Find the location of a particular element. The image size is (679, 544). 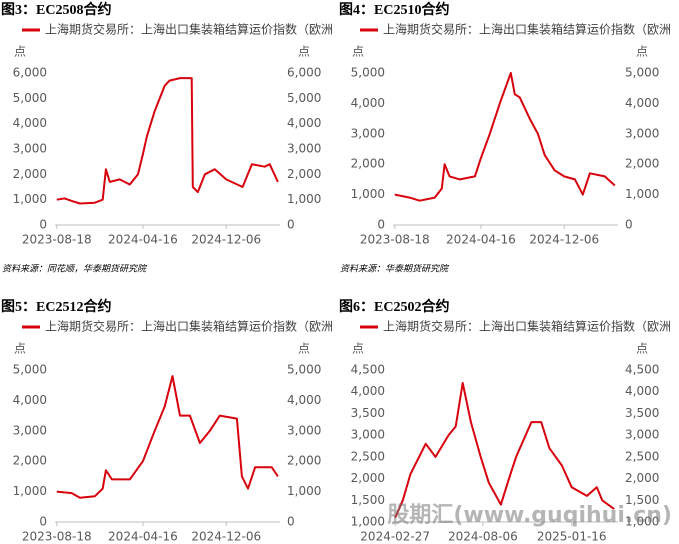

chart-title: 图3：EC2508合约 is located at coordinates (56, 9).